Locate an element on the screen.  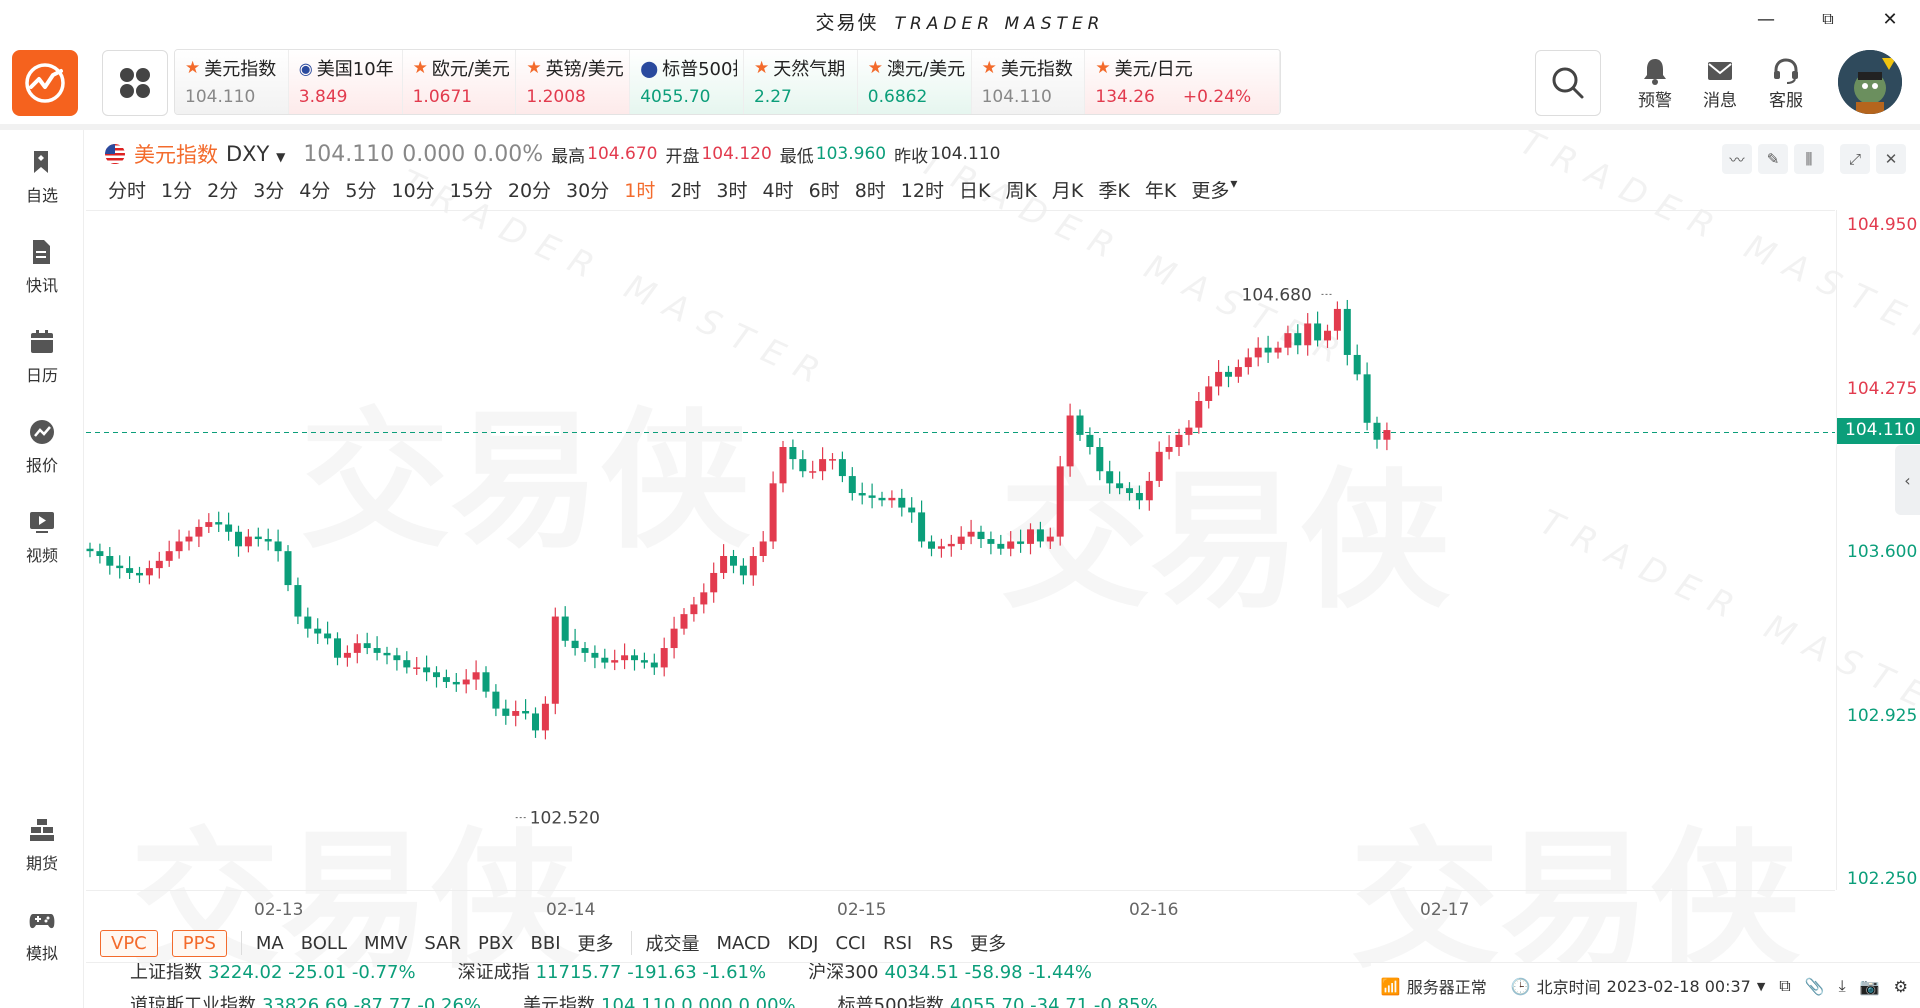
quote-name: 美元/日元 is located at coordinates (1153, 69).